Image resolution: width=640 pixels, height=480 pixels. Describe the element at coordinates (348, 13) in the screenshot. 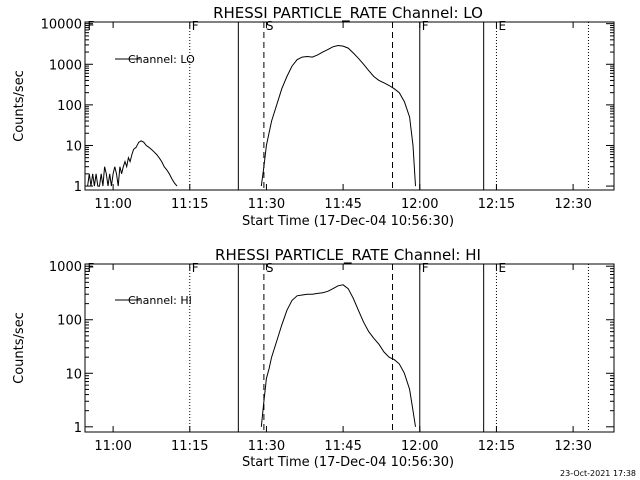

I see `panel-title: RHESSI PARTICLE_RATE Channel: LO` at that location.